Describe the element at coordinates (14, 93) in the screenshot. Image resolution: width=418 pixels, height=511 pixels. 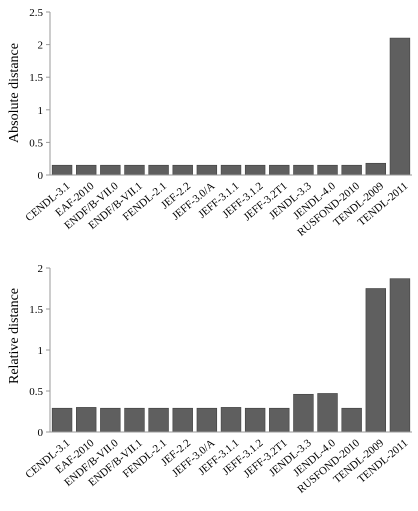
I see `y-axis-title: Absolute distance` at that location.